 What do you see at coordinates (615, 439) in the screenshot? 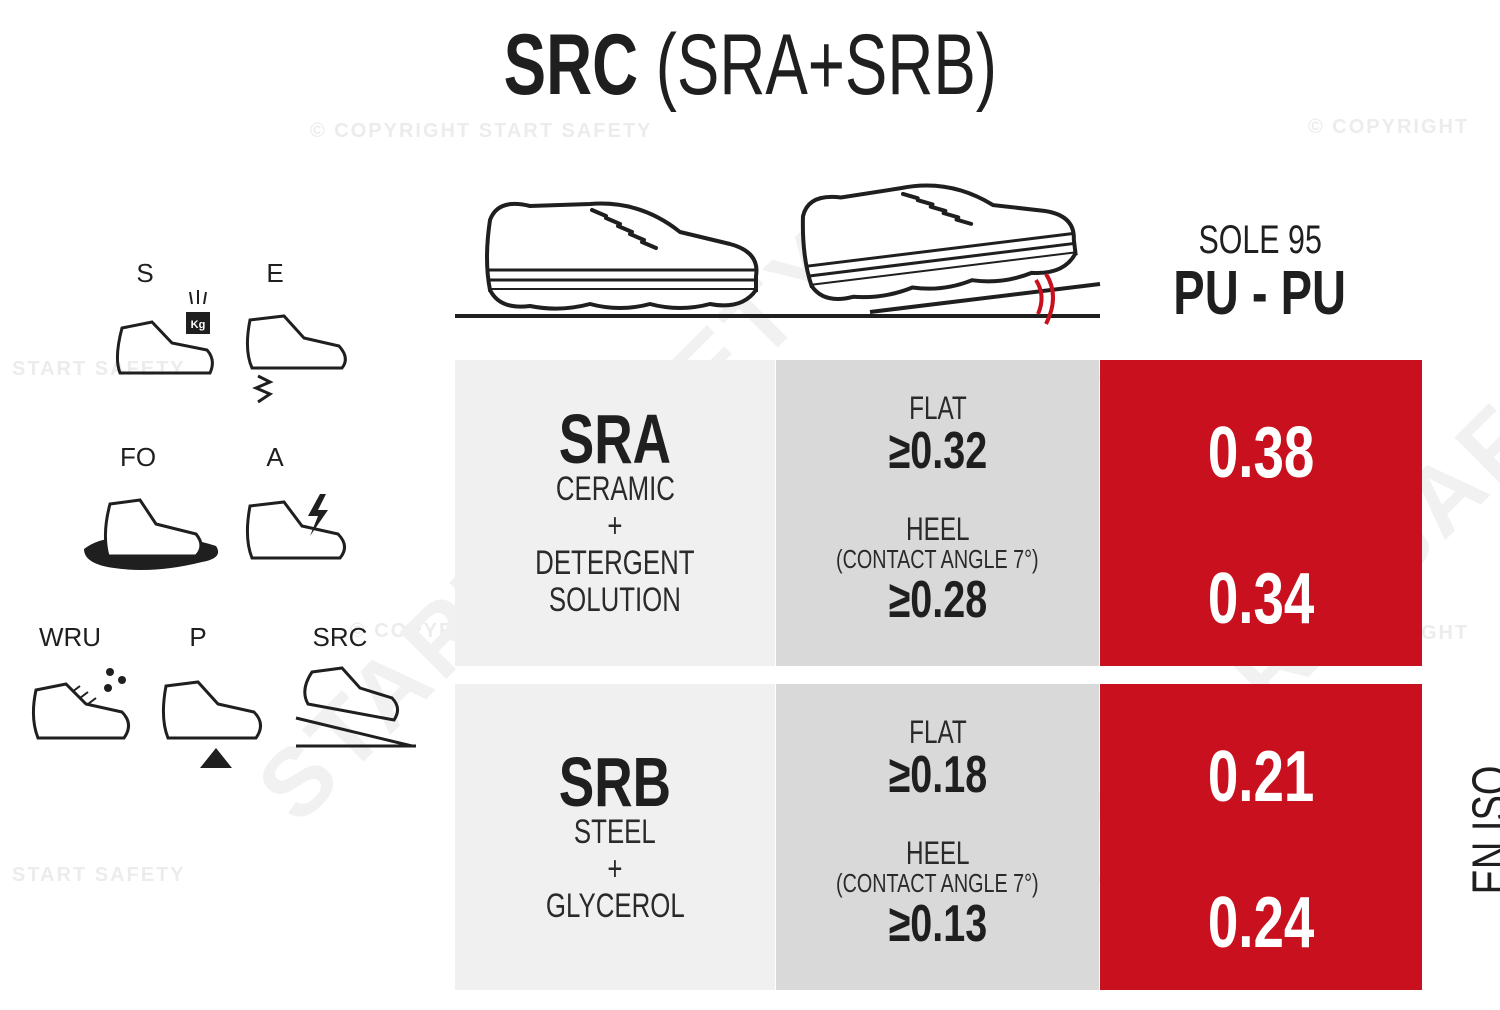
I see `sra-code: SRA` at bounding box center [615, 439].